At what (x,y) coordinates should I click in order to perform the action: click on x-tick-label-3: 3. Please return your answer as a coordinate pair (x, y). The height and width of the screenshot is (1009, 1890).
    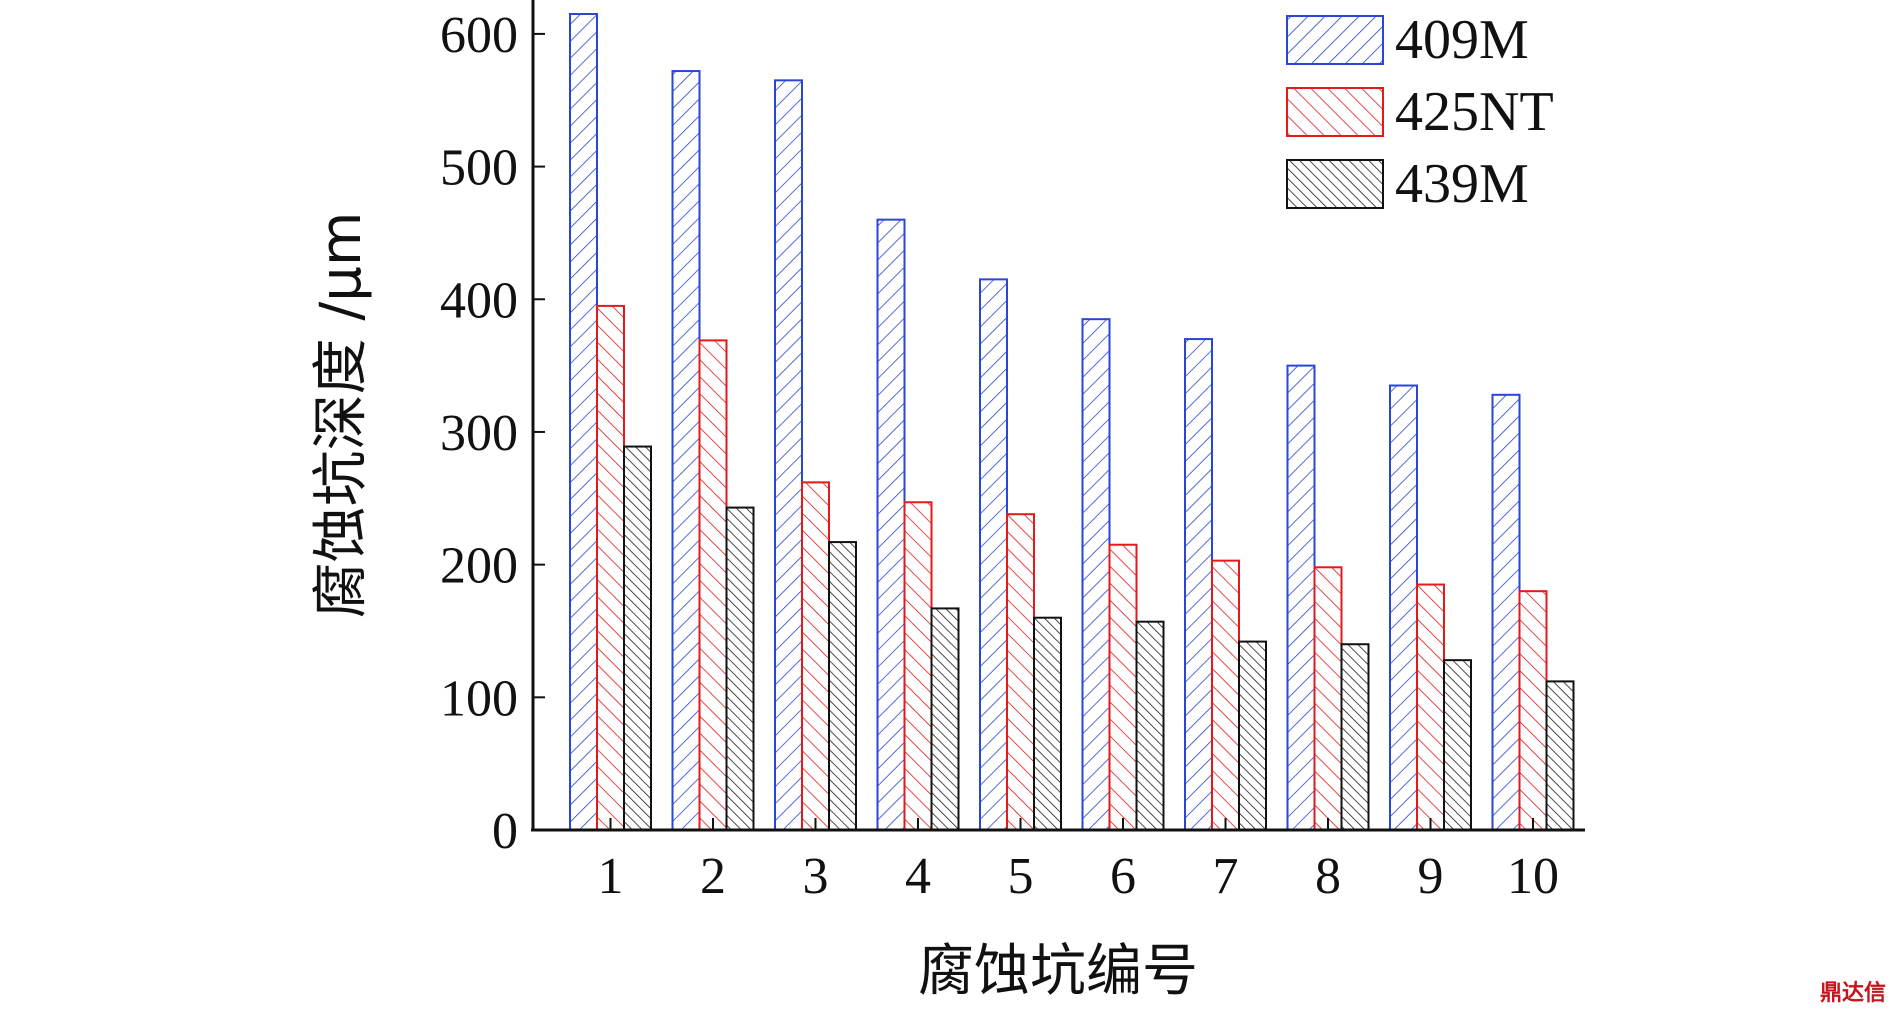
    Looking at the image, I should click on (816, 876).